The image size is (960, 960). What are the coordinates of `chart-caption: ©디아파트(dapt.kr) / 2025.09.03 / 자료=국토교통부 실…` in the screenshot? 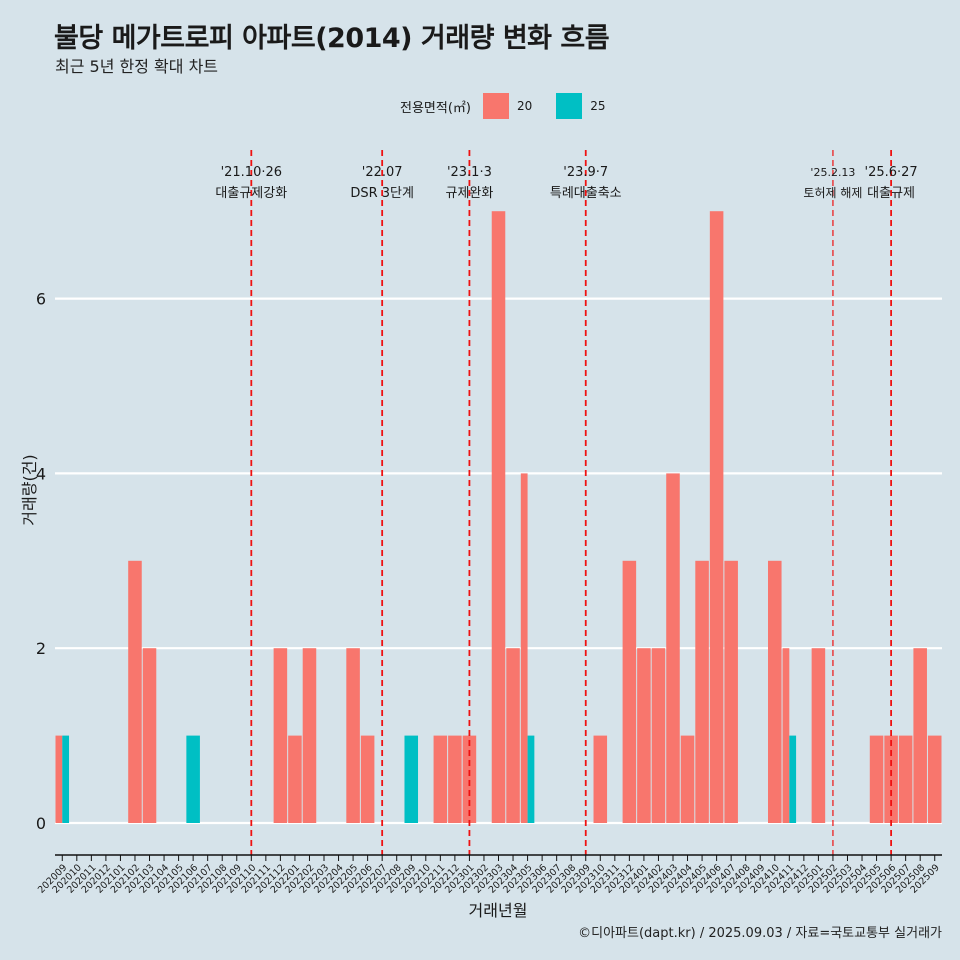 It's located at (760, 933).